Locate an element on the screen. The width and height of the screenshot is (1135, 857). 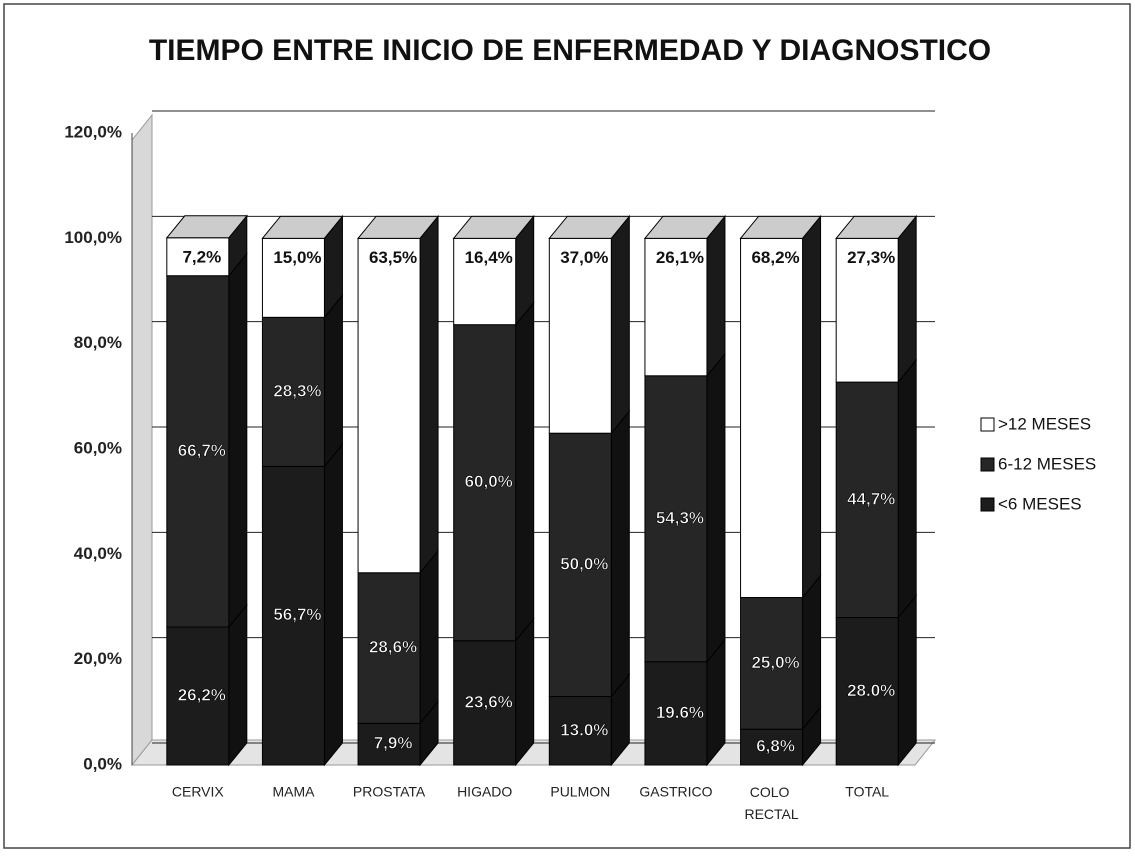
value-label: 63,5% is located at coordinates (393, 257).